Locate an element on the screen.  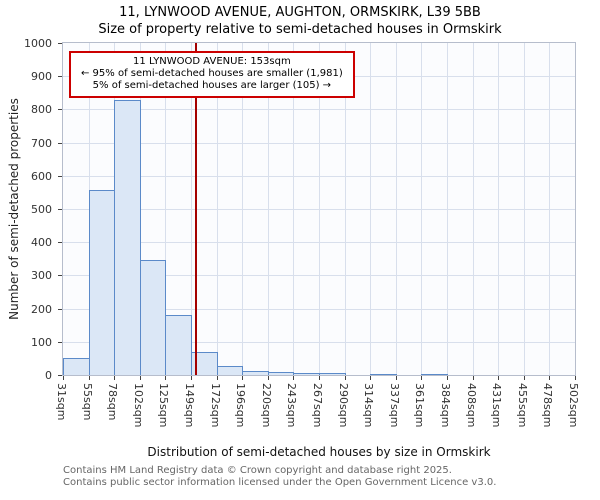
y-axis-ticks: 0 100 200 300 400 500 600 700 800 900 1000 is located at coordinates (31, 209).